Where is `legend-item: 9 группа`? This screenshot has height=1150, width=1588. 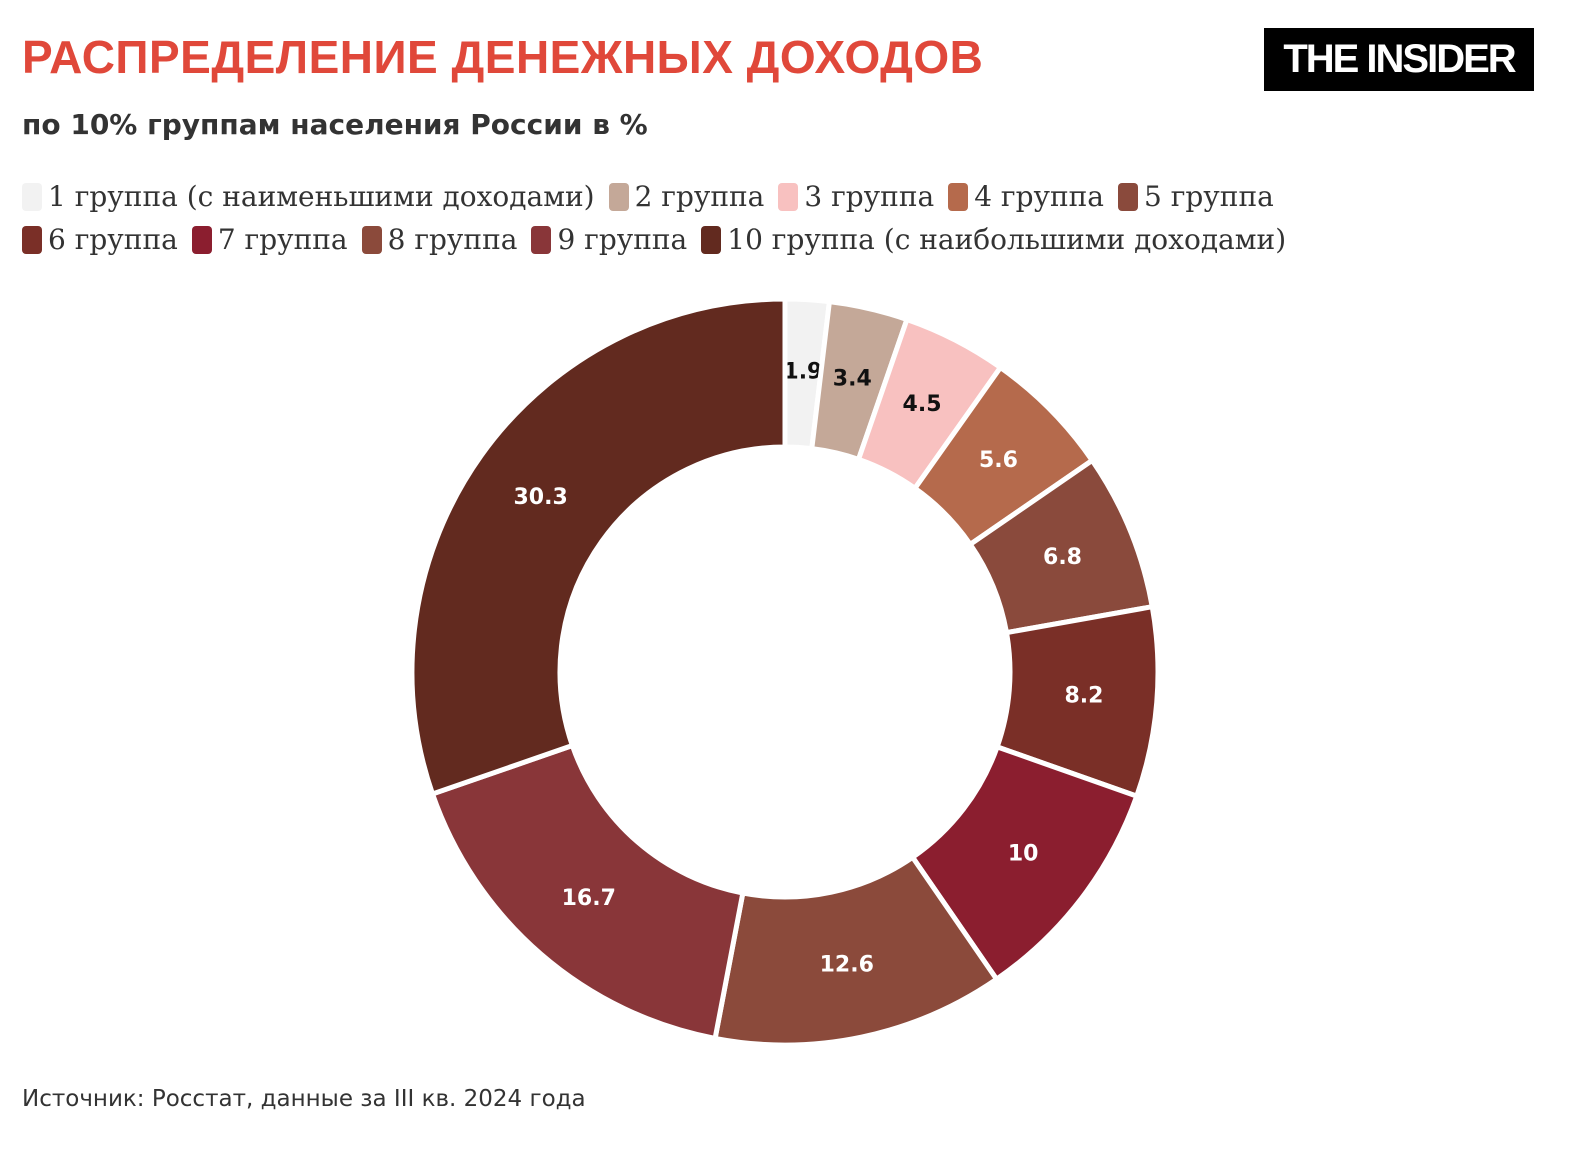 legend-item: 9 группа is located at coordinates (609, 239).